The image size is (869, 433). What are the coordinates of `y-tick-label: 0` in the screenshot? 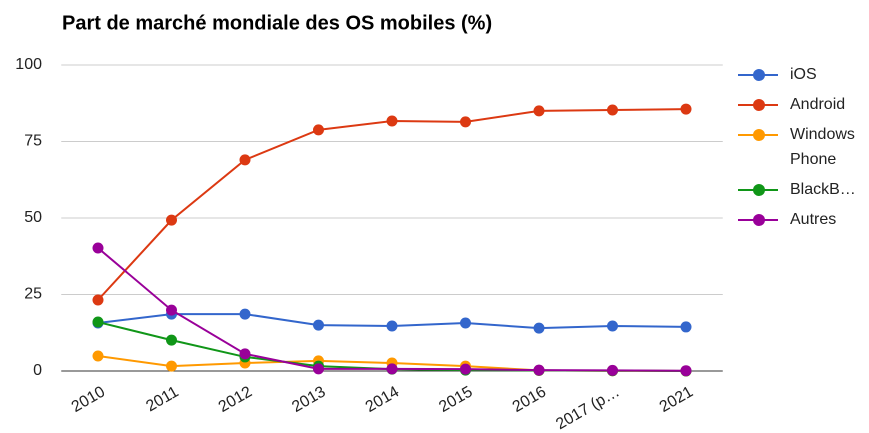 It's located at (37, 370).